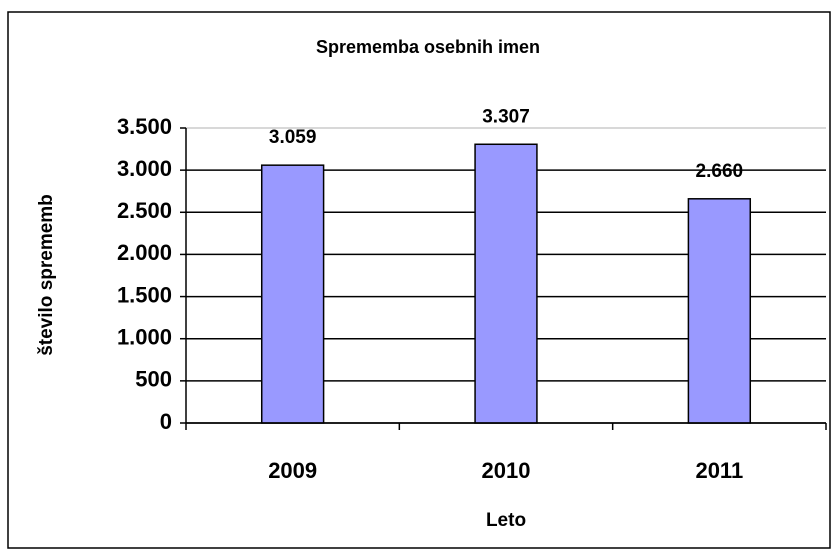  What do you see at coordinates (428, 47) in the screenshot?
I see `chart-title: Sprememba osebnih imen` at bounding box center [428, 47].